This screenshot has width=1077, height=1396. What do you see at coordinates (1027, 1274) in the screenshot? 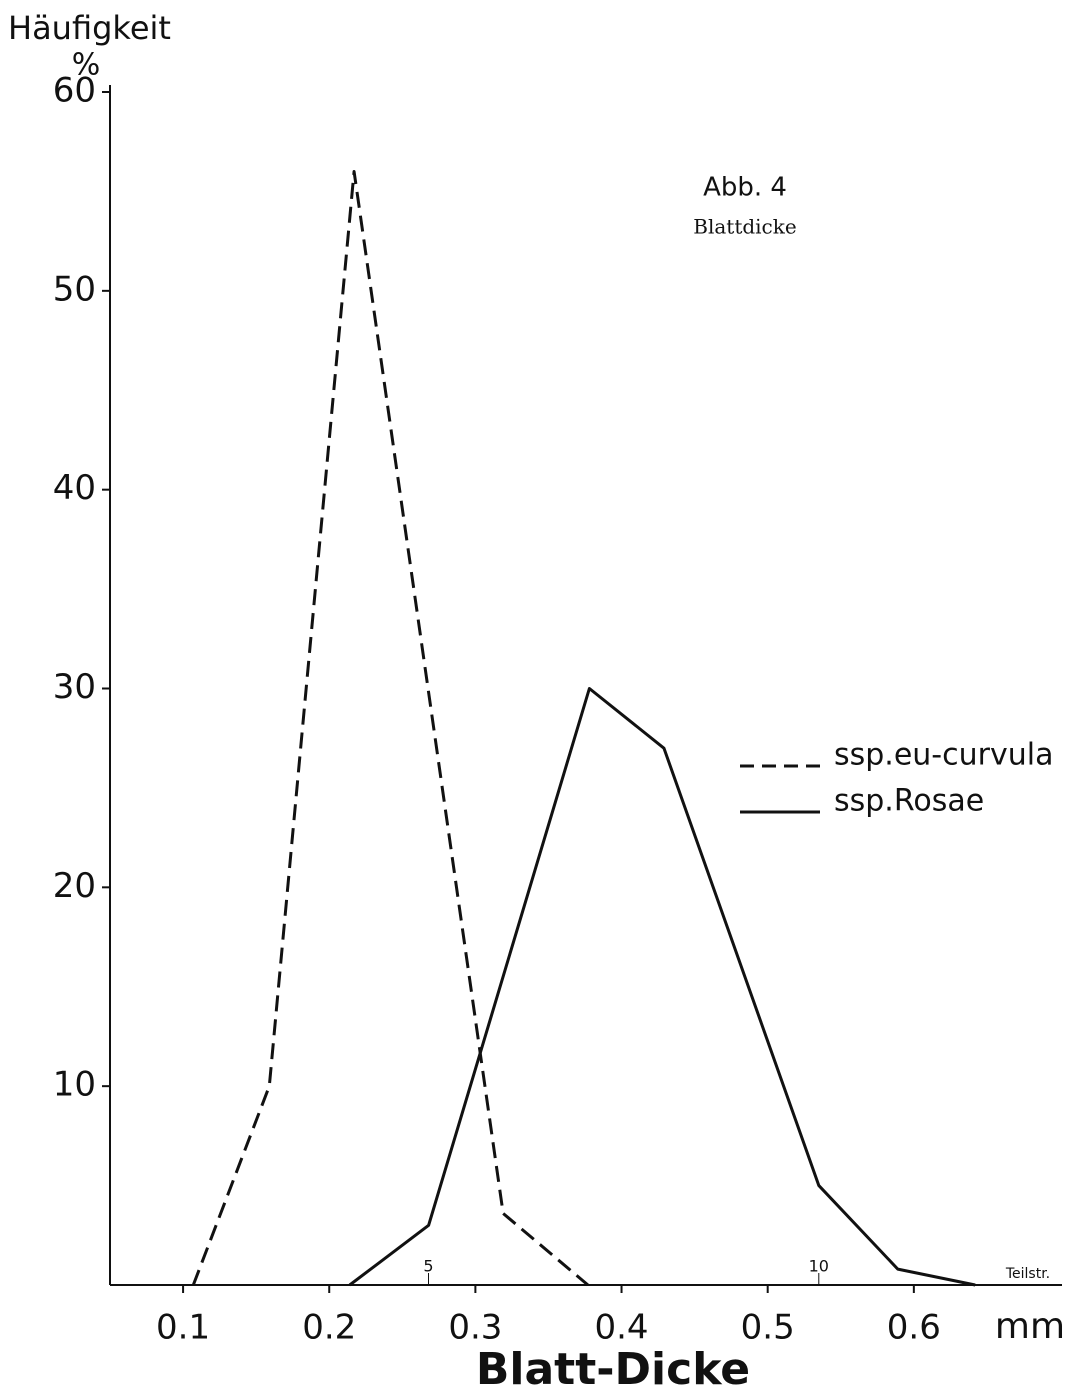
I see `x2-axis-label: Teilstr.` at bounding box center [1027, 1274].